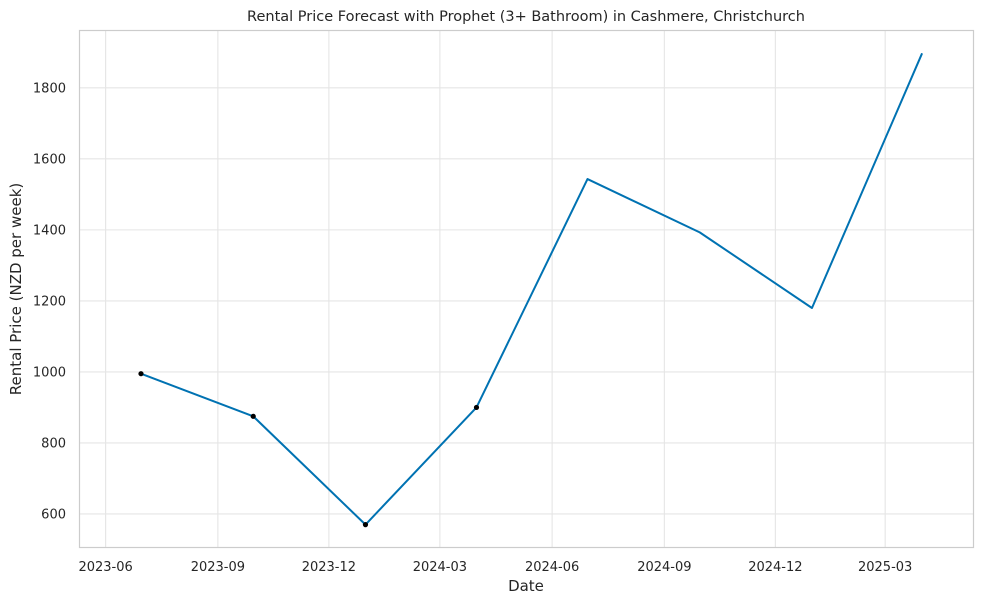 Image resolution: width=984 pixels, height=608 pixels. What do you see at coordinates (53, 443) in the screenshot?
I see `y-tick-label: 800` at bounding box center [53, 443].